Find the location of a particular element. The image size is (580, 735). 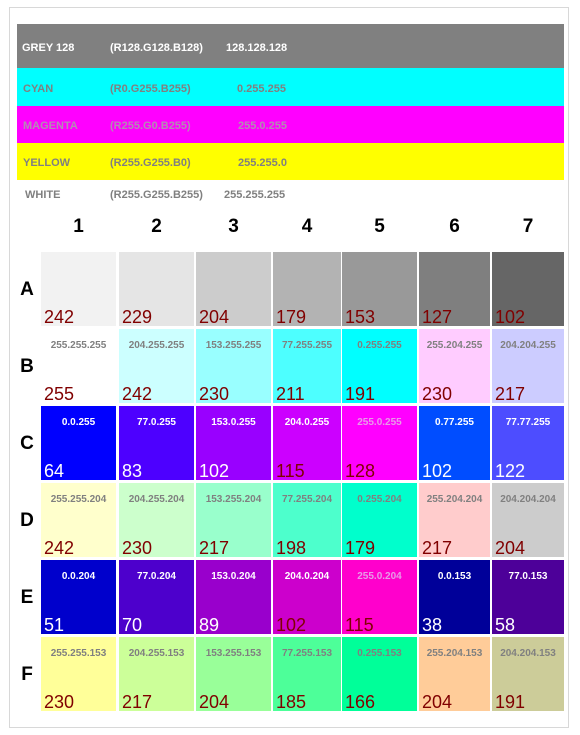

swatch-rgb-code: 204.204.153 is located at coordinates (528, 653).